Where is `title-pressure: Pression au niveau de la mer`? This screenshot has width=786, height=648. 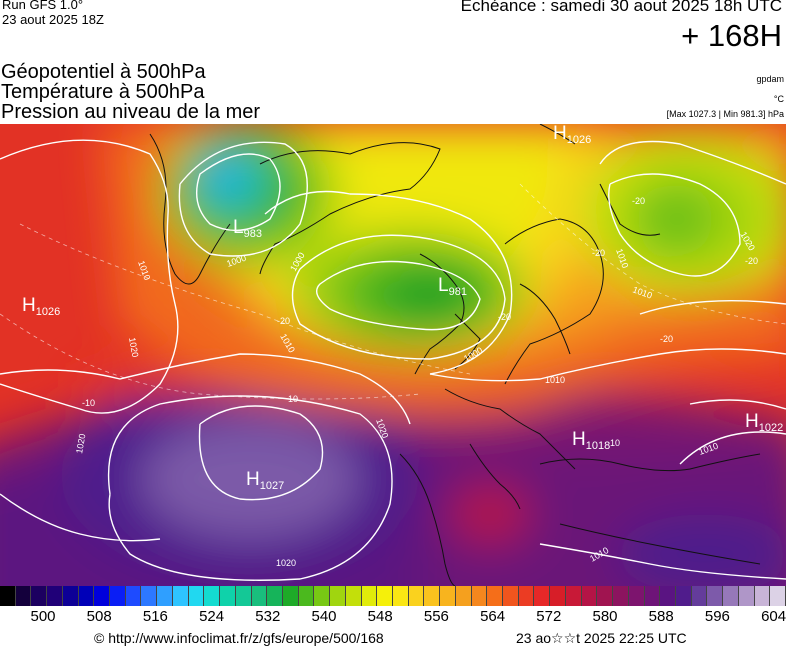 title-pressure: Pression au niveau de la mer is located at coordinates (131, 112).